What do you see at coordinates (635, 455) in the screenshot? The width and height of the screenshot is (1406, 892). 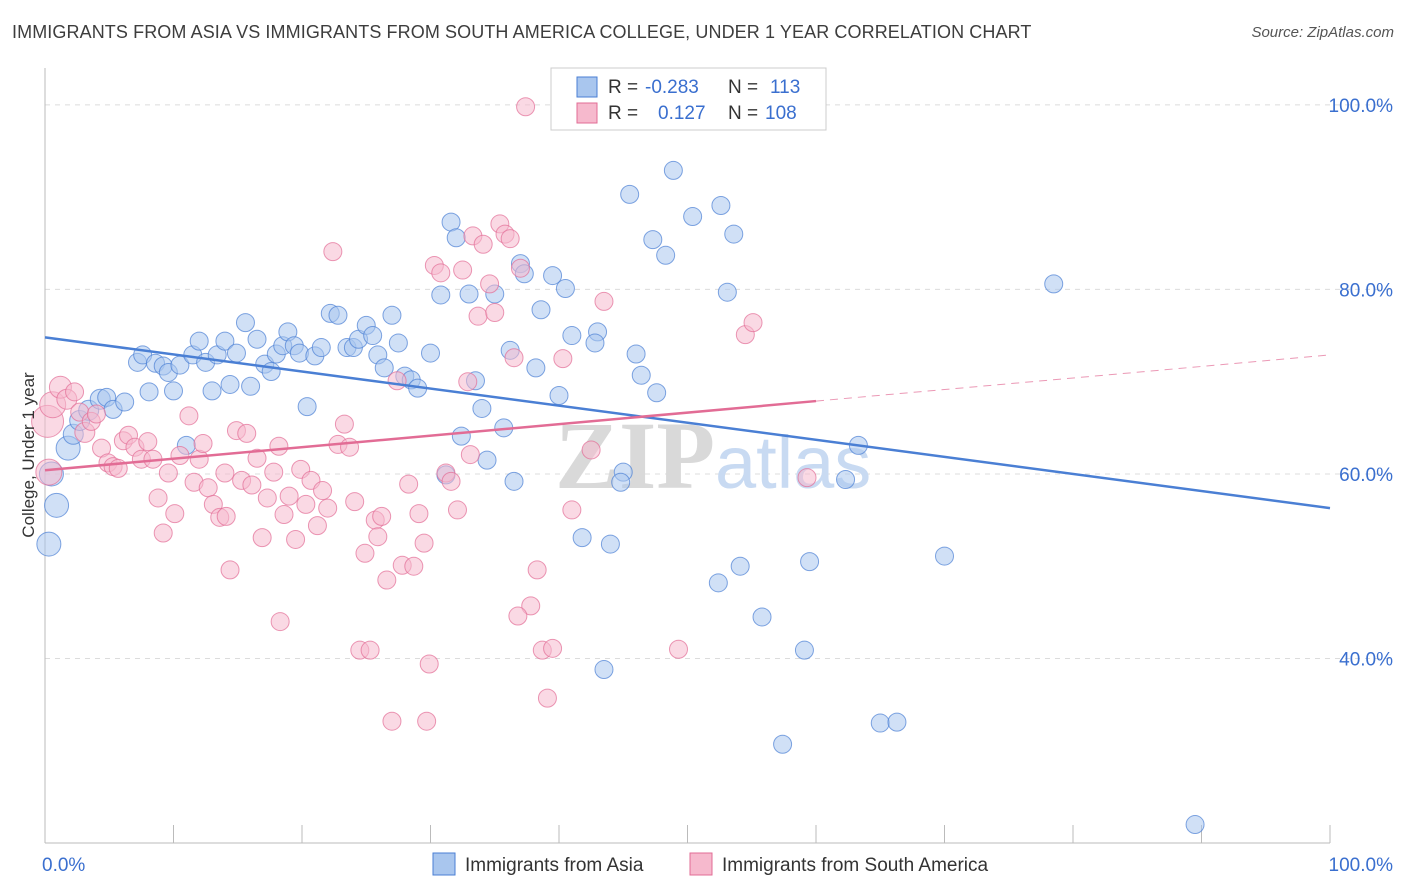 I see `watermark-zip: ZIP` at bounding box center [635, 455].